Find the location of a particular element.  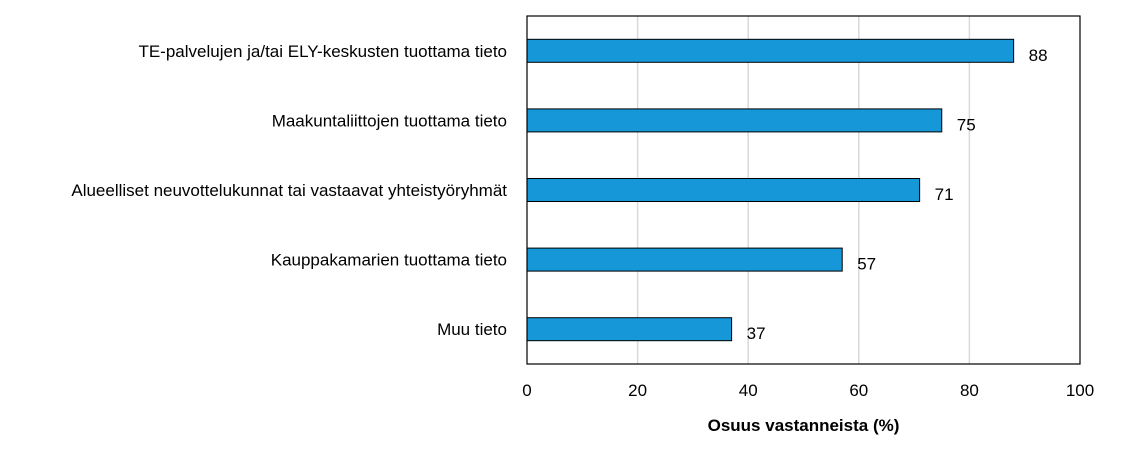

x-tick-label-40: 40 is located at coordinates (748, 390).